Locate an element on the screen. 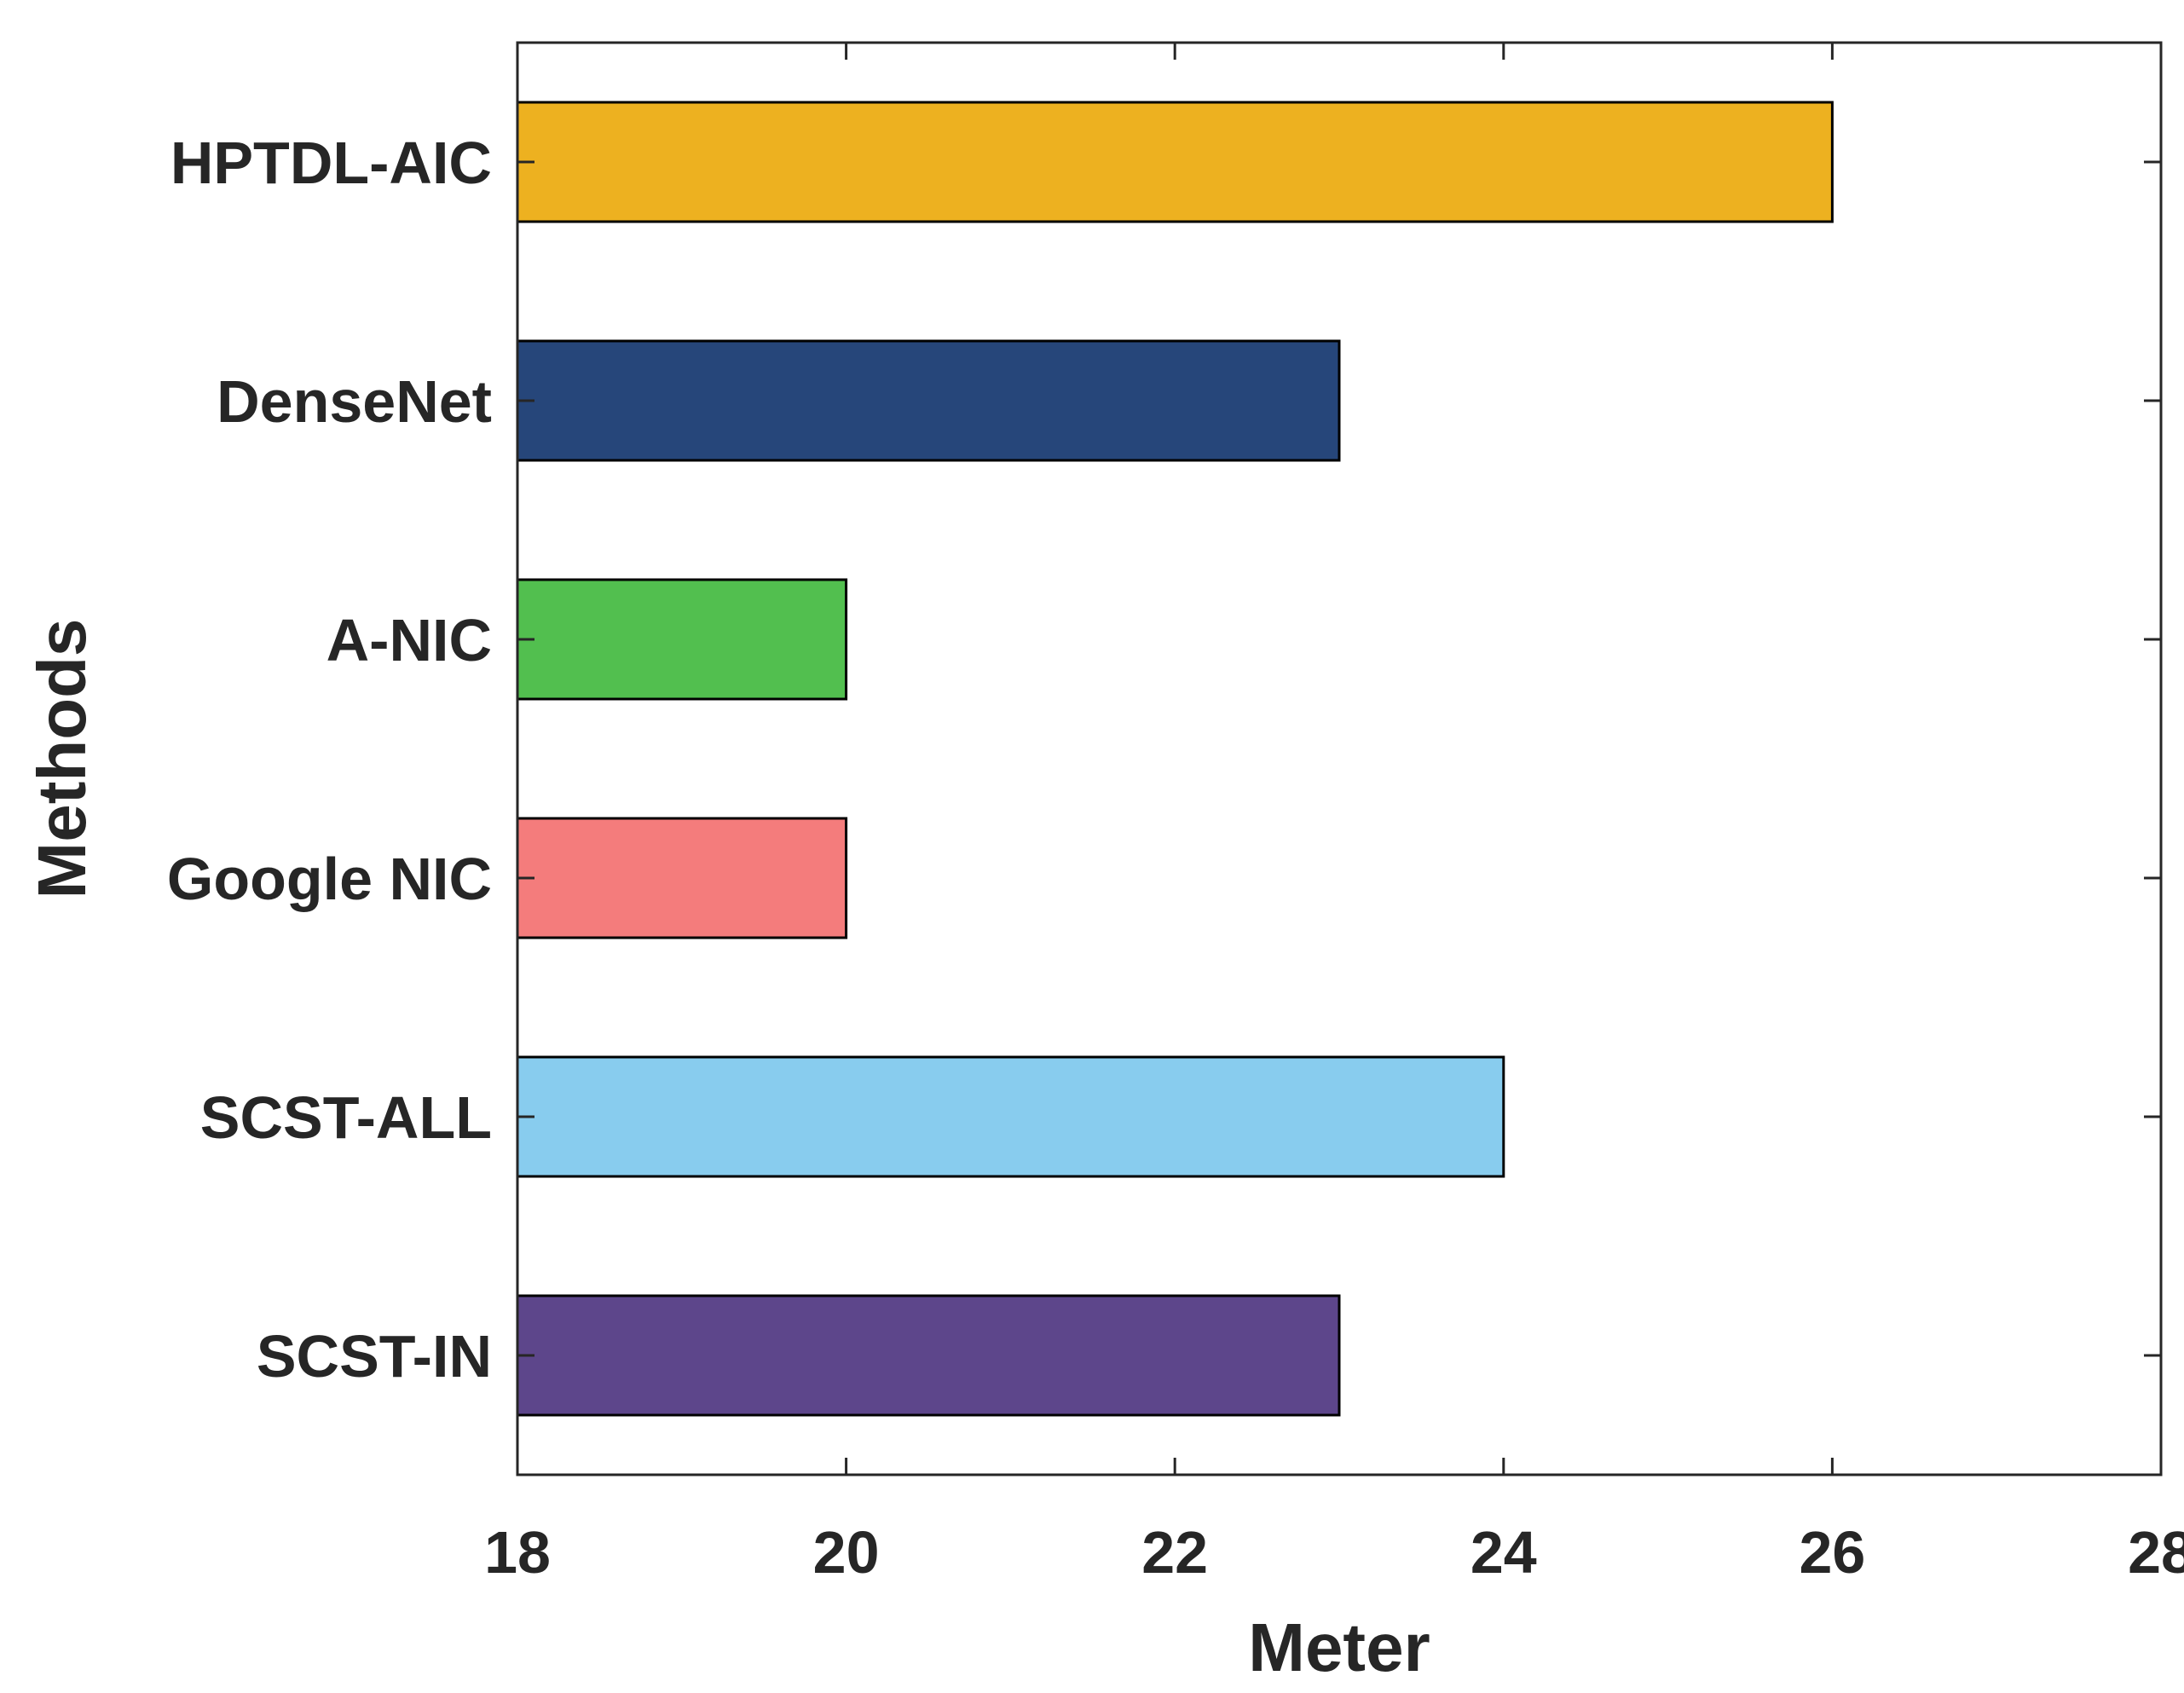 The width and height of the screenshot is (2184, 1693). x-tick-label-20: 20 is located at coordinates (846, 1552).